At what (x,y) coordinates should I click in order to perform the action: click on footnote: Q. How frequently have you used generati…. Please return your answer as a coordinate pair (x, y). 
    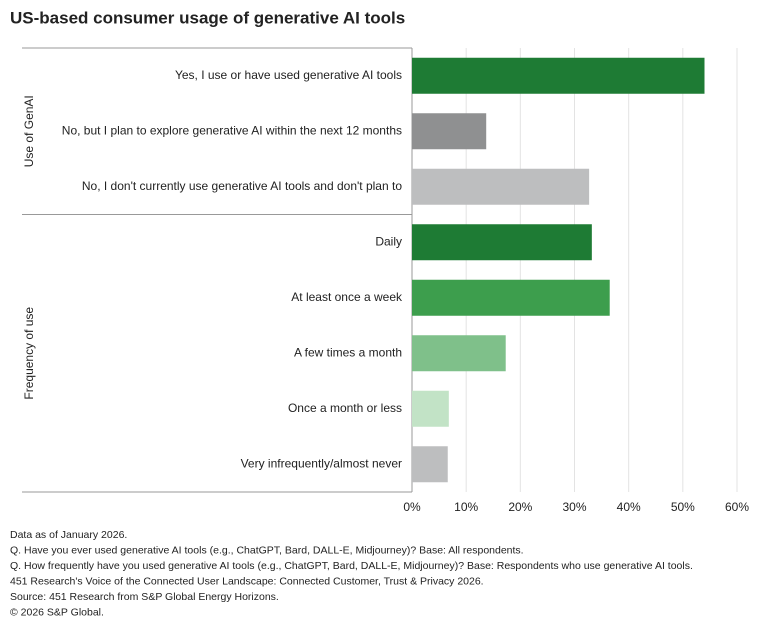
    Looking at the image, I should click on (351, 566).